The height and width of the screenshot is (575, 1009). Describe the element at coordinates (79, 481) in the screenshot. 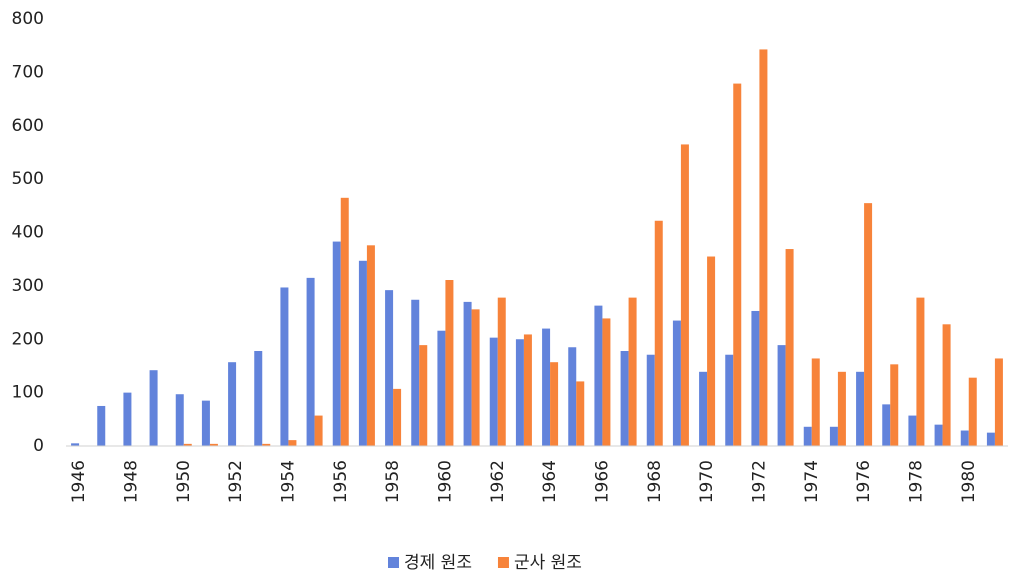

I see `x-tick-label: 1946` at that location.